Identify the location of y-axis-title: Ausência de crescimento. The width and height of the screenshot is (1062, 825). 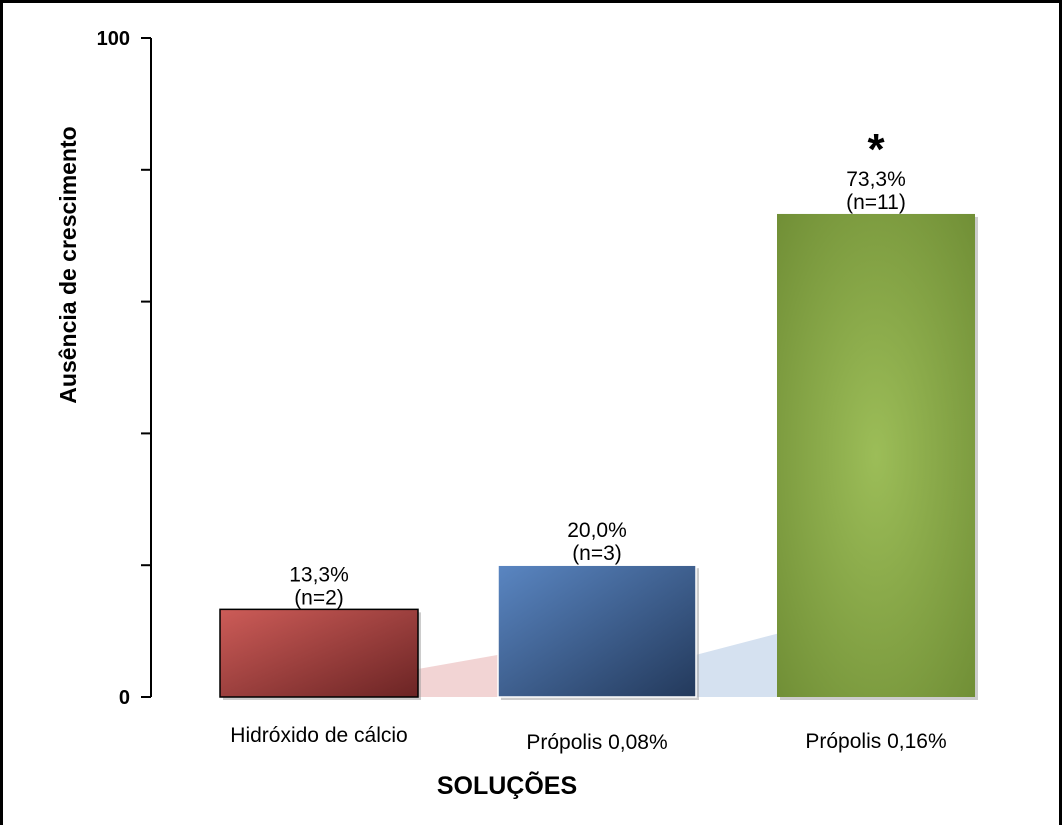
(68, 264).